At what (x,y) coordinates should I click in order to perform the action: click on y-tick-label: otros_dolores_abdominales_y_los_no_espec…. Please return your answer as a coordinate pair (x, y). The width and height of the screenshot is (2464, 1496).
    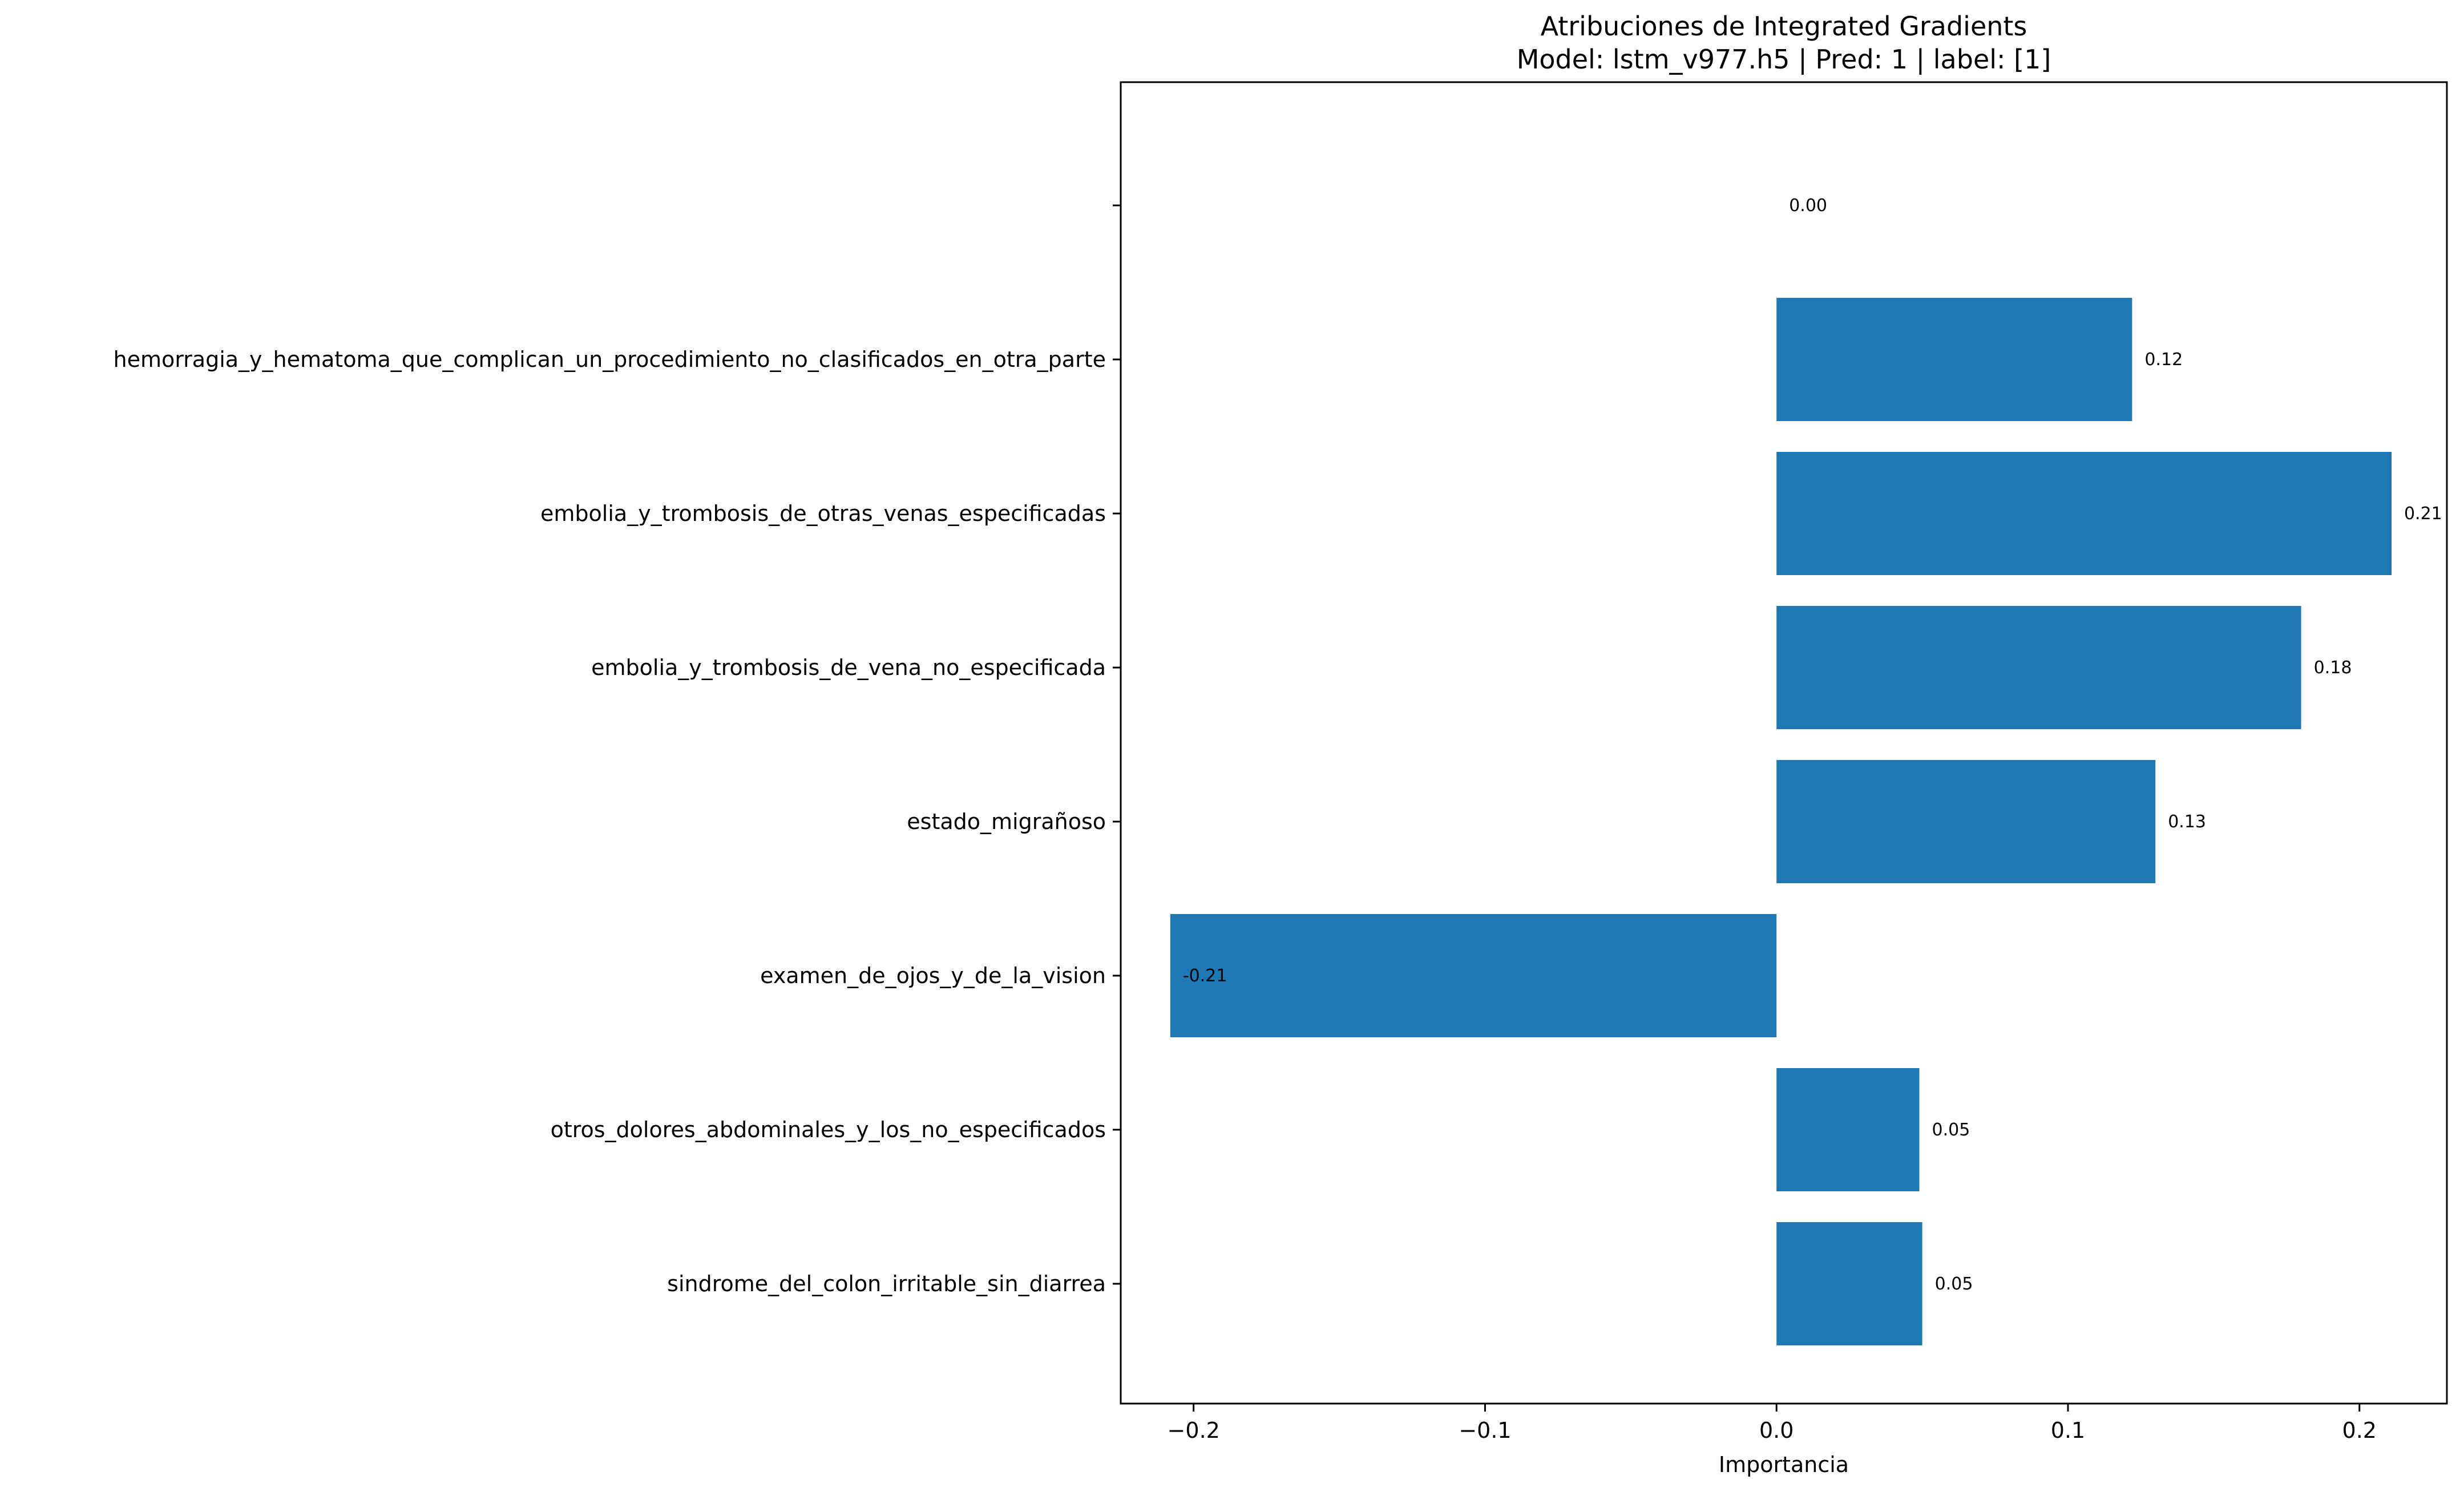
    Looking at the image, I should click on (828, 1129).